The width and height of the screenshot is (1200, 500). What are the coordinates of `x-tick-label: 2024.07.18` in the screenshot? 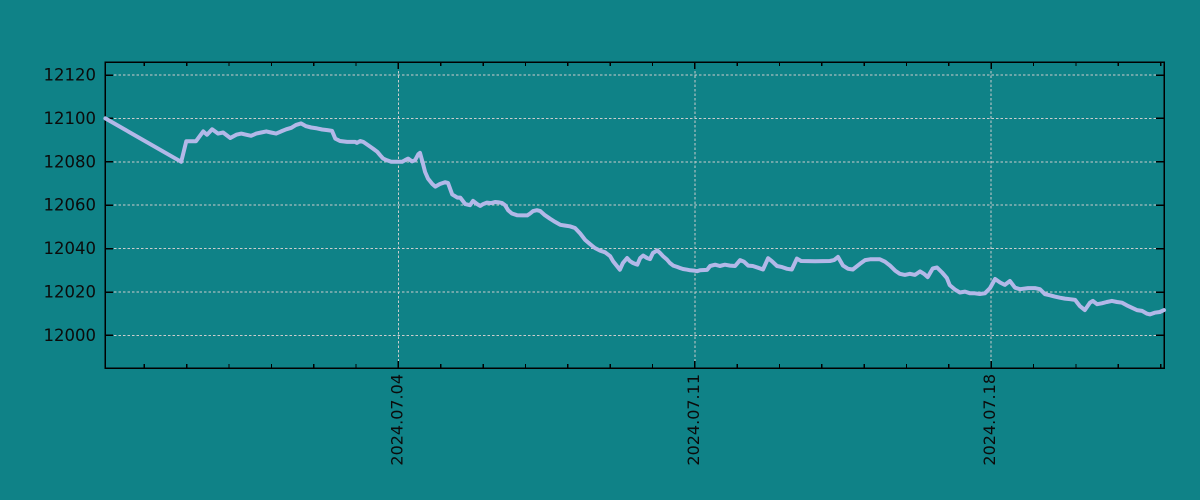 It's located at (989, 420).